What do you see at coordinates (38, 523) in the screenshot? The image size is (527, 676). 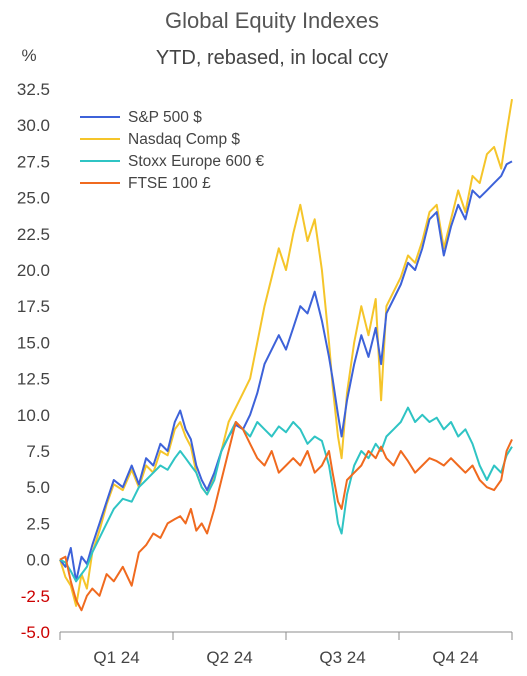 I see `y-tick-label: 2.5` at bounding box center [38, 523].